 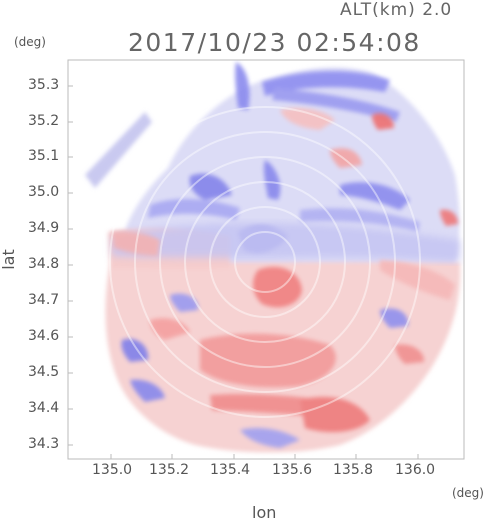 I want to click on y-tick-label: 34.3, so click(x=44, y=444).